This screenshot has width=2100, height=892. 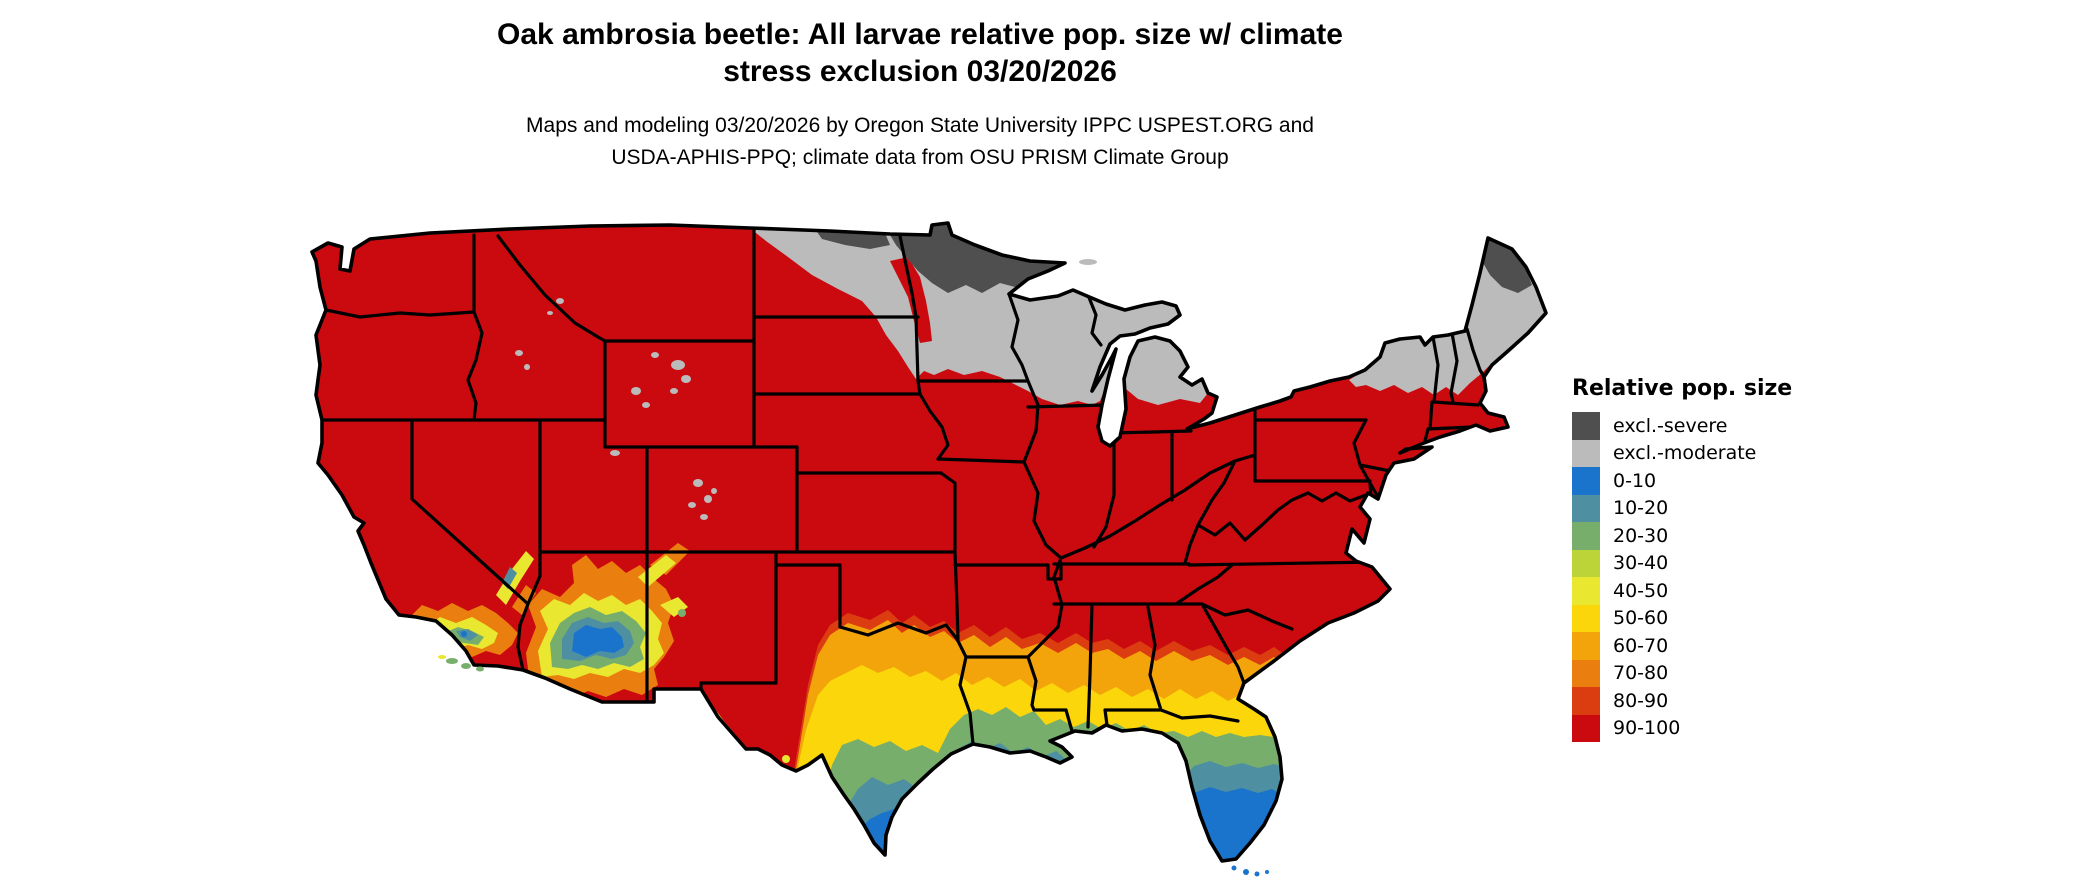 I want to click on legend-item-80-90: 80-90, so click(x=1722, y=701).